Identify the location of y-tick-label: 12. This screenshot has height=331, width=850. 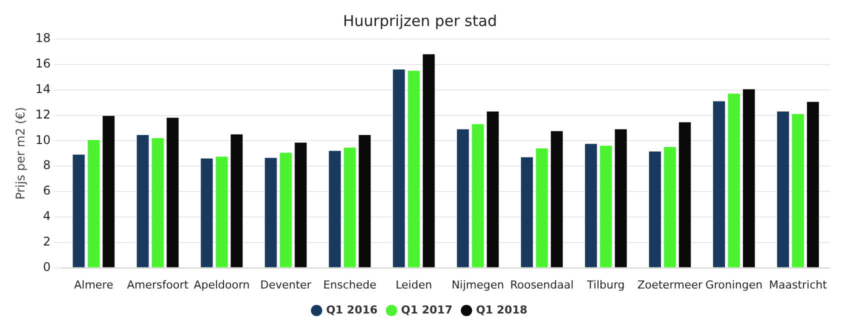
(43, 114).